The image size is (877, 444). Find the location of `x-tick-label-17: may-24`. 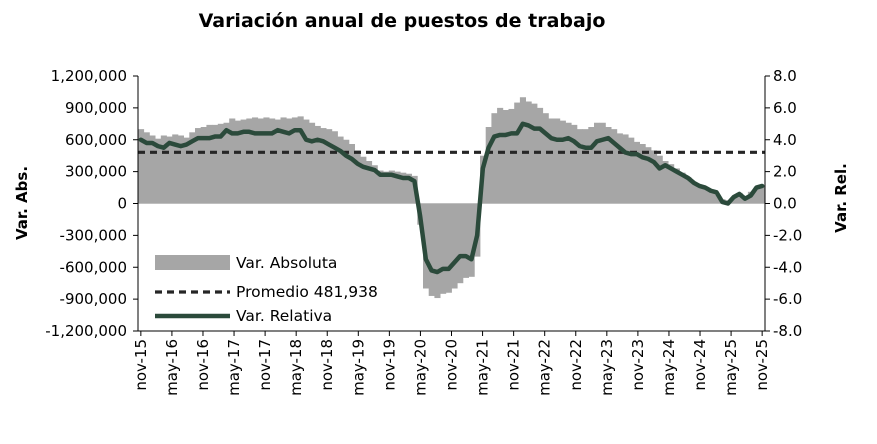

x-tick-label-17: may-24 is located at coordinates (669, 367).